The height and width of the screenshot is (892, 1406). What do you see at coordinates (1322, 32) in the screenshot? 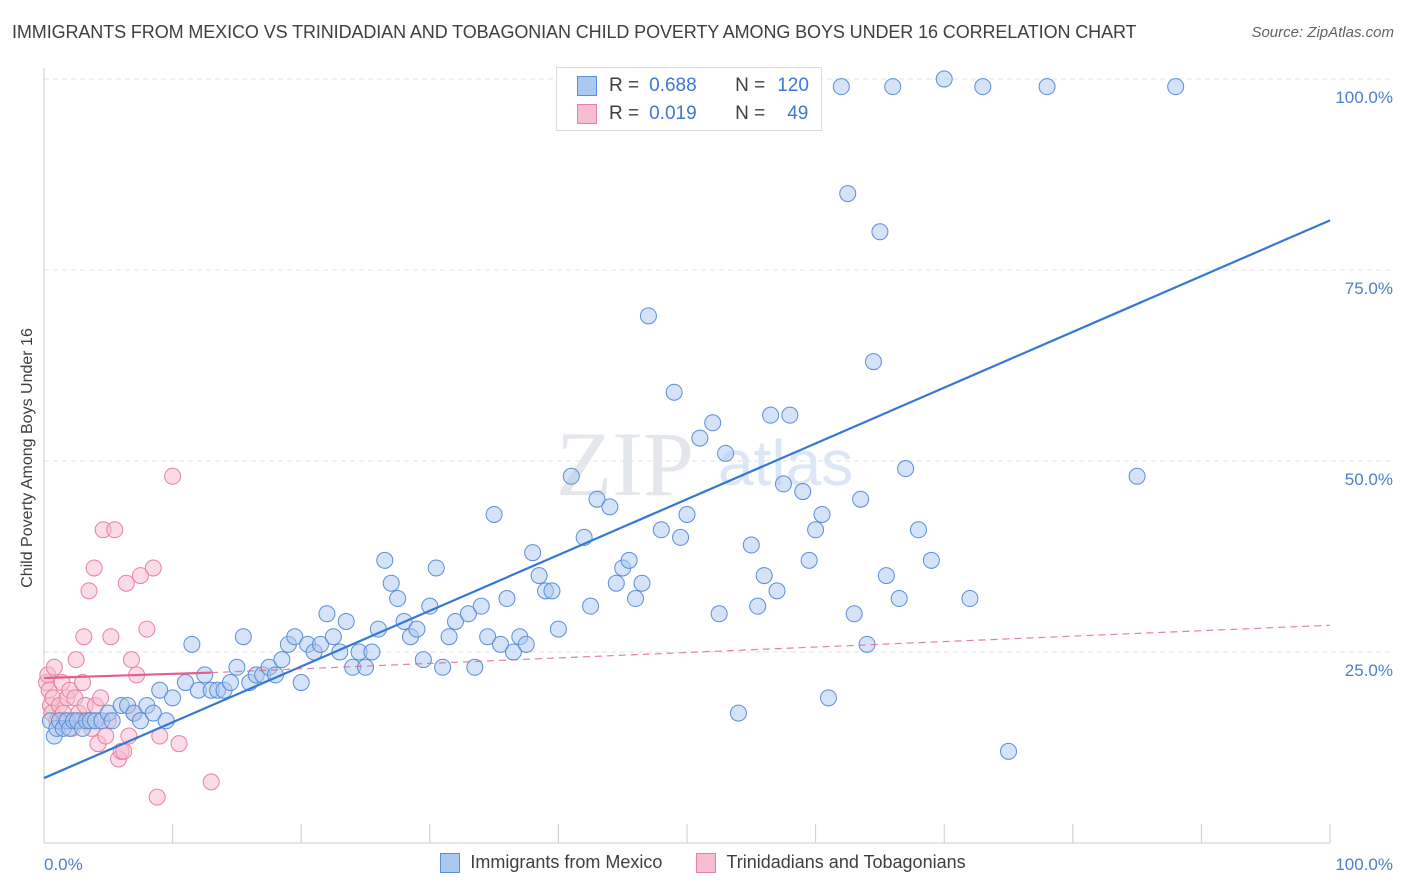
I see `chart-source: Source: ZipAtlas.com` at bounding box center [1322, 32].